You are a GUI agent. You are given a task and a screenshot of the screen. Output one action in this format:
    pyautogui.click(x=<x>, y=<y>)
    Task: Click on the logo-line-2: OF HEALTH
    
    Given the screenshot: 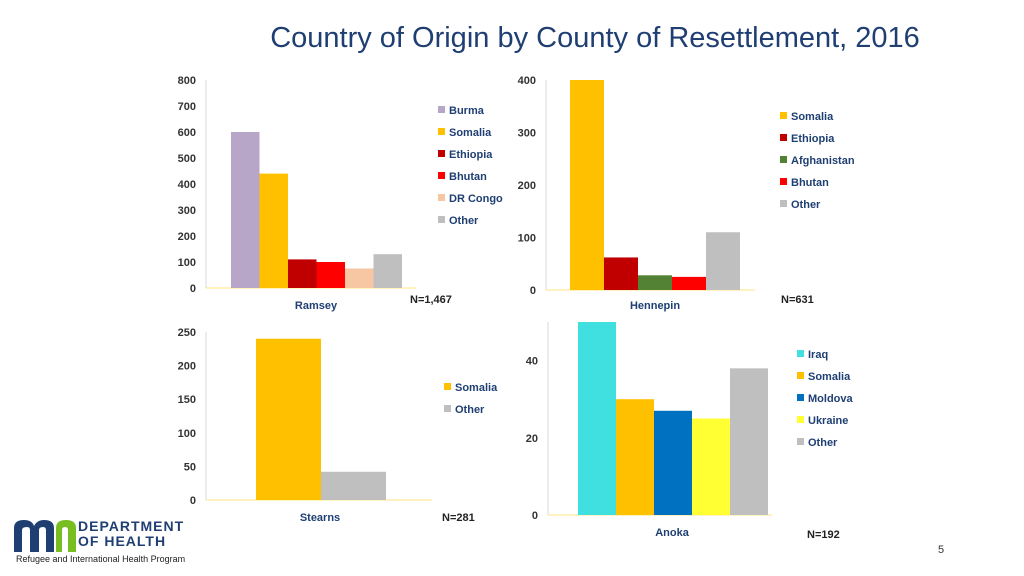 What is the action you would take?
    pyautogui.click(x=122, y=541)
    